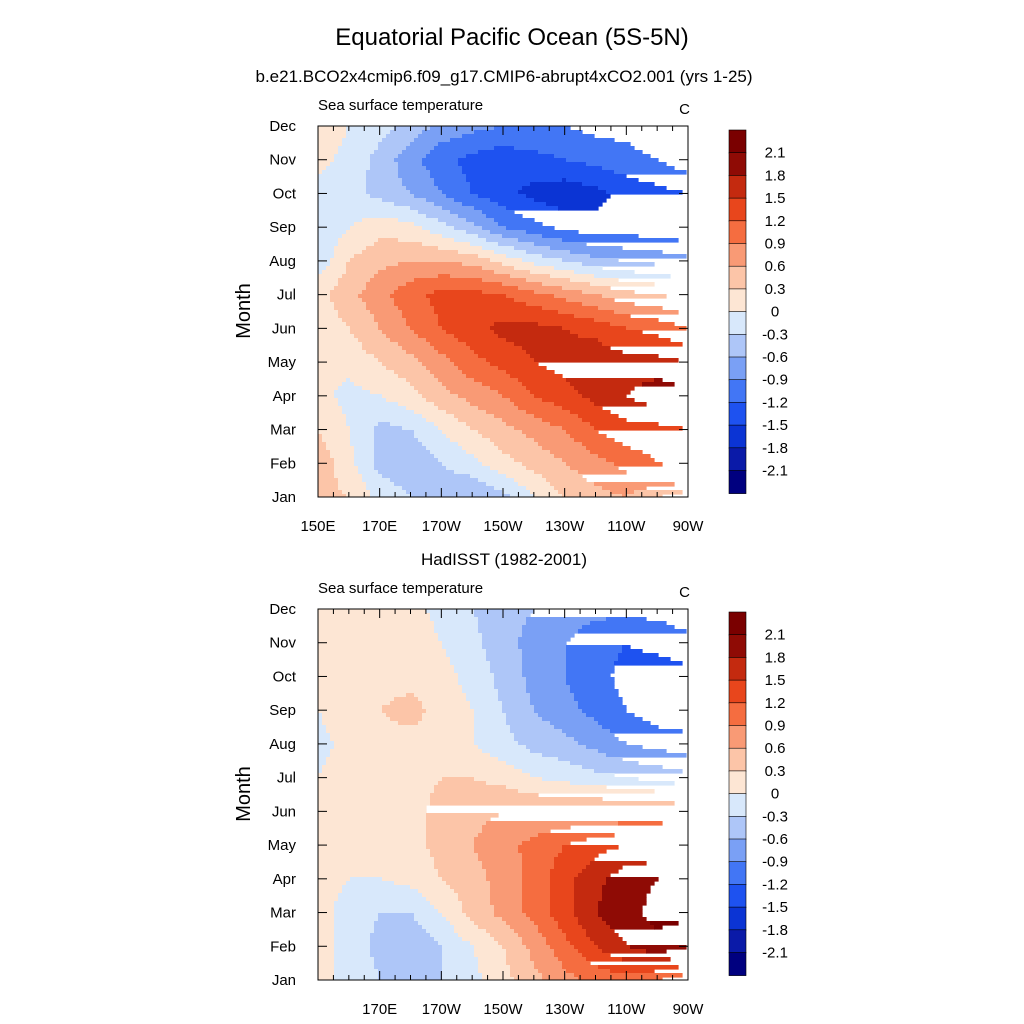 This screenshot has height=1024, width=1024. Describe the element at coordinates (285, 676) in the screenshot. I see `y-tick-label: Oct` at that location.